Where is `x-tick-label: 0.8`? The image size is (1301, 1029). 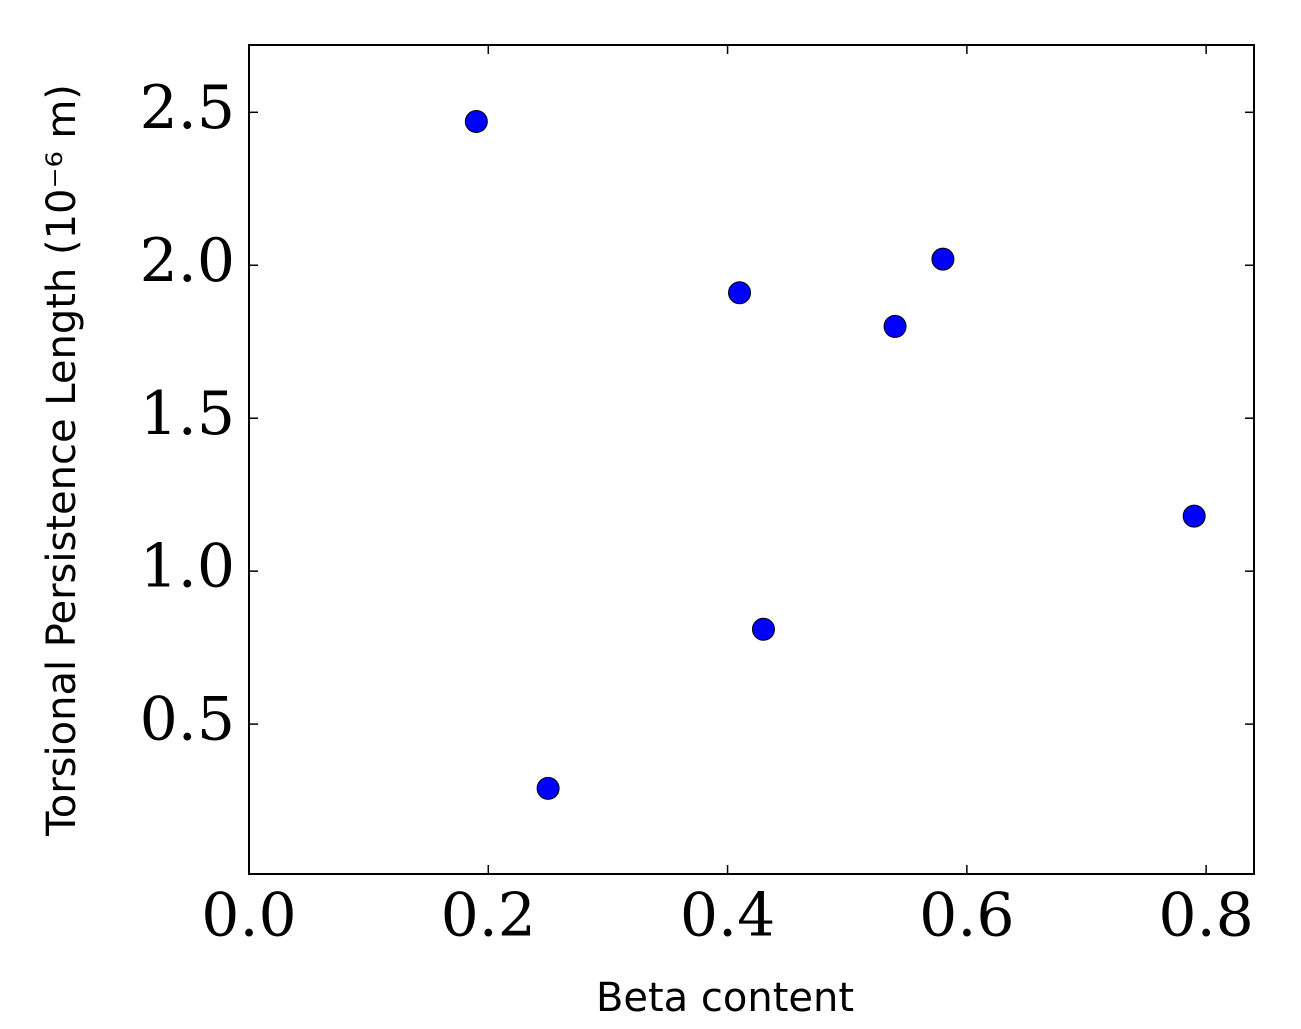
x-tick-label: 0.8 is located at coordinates (1205, 916).